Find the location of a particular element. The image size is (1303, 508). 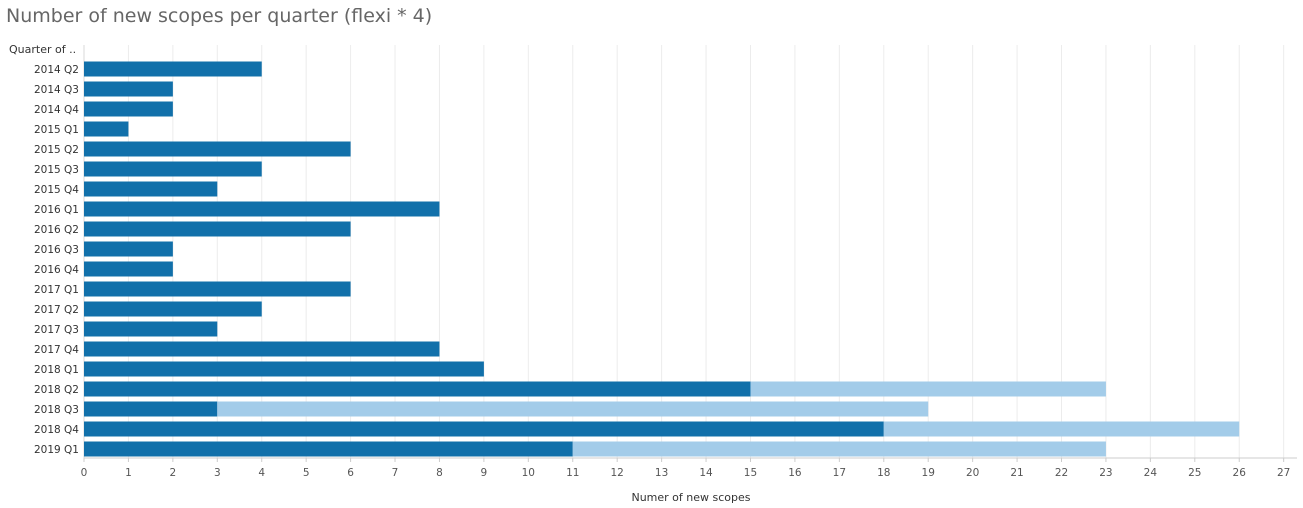

x-tick-label: 12 is located at coordinates (616, 473).